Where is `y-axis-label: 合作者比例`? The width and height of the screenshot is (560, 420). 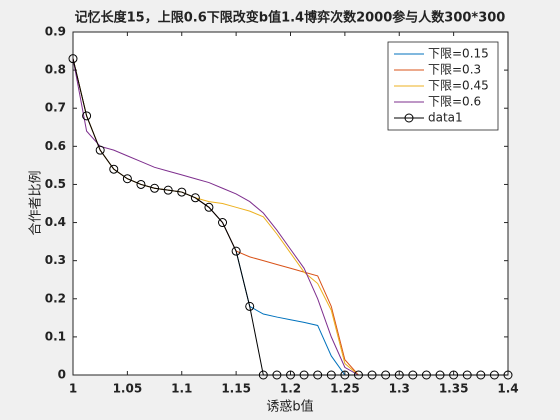
y-axis-label: 合作者比例 is located at coordinates (36, 202).